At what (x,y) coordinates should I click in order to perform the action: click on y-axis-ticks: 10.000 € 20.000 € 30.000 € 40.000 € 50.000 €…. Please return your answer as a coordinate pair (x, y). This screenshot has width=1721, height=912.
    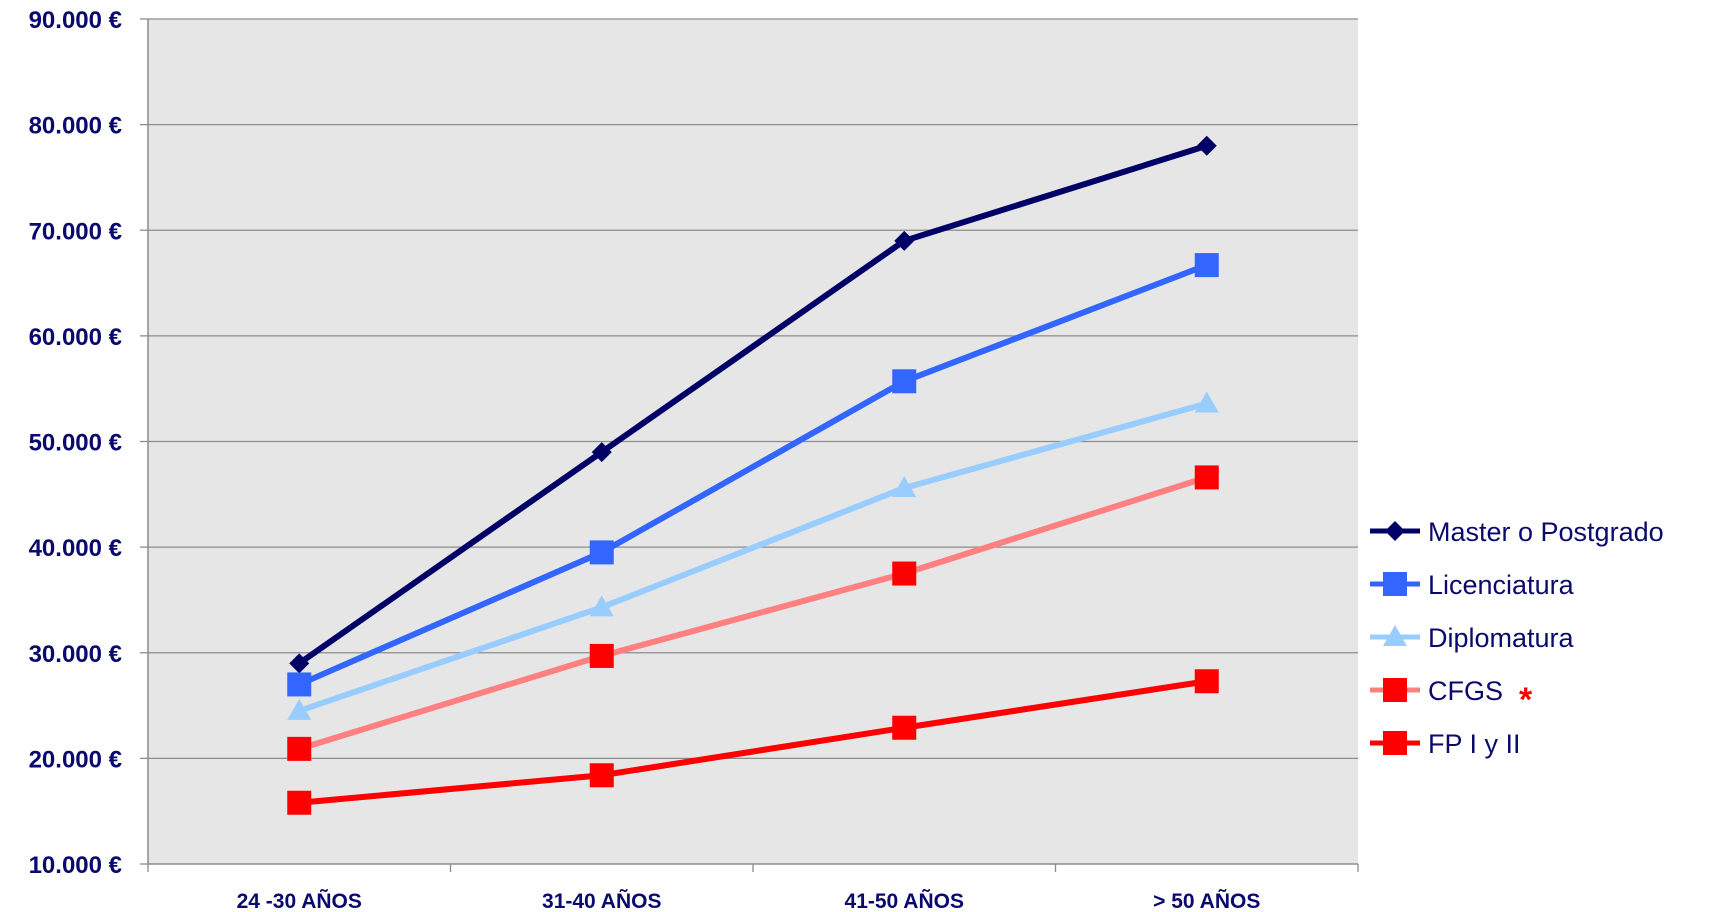
    Looking at the image, I should click on (75, 443).